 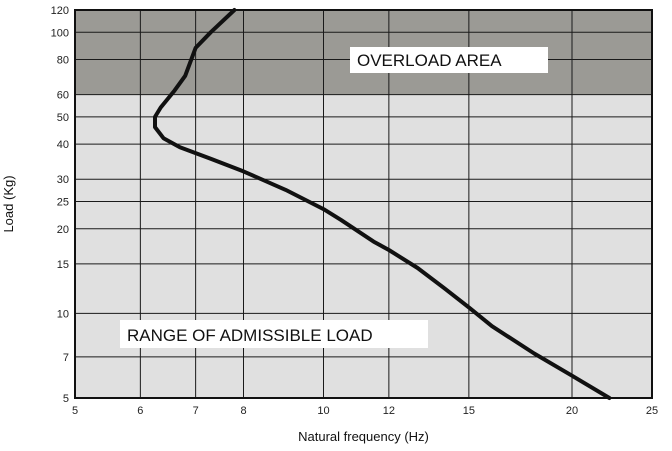 What do you see at coordinates (66, 399) in the screenshot?
I see `y-tick-label: 5` at bounding box center [66, 399].